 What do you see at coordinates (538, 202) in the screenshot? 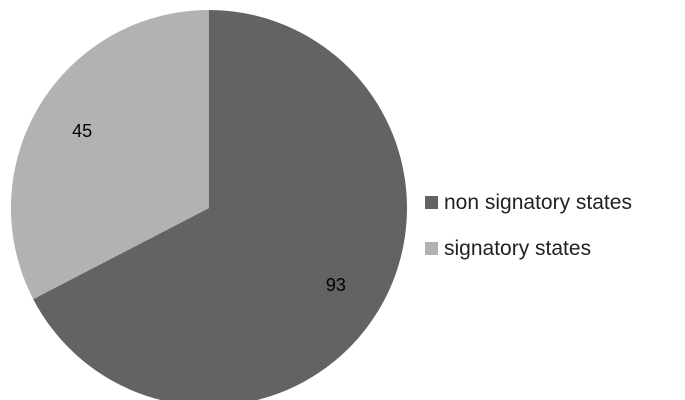
I see `legend-label-non-signatory: non signatory states` at bounding box center [538, 202].